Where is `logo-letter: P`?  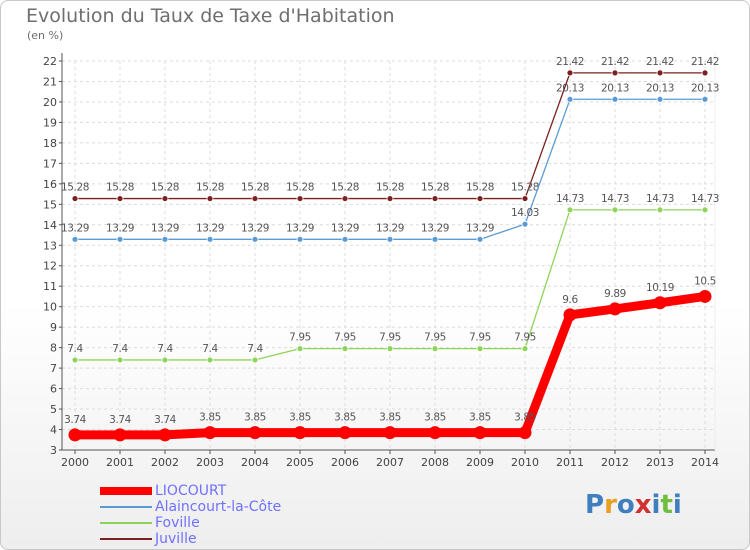
logo-letter: P is located at coordinates (595, 505).